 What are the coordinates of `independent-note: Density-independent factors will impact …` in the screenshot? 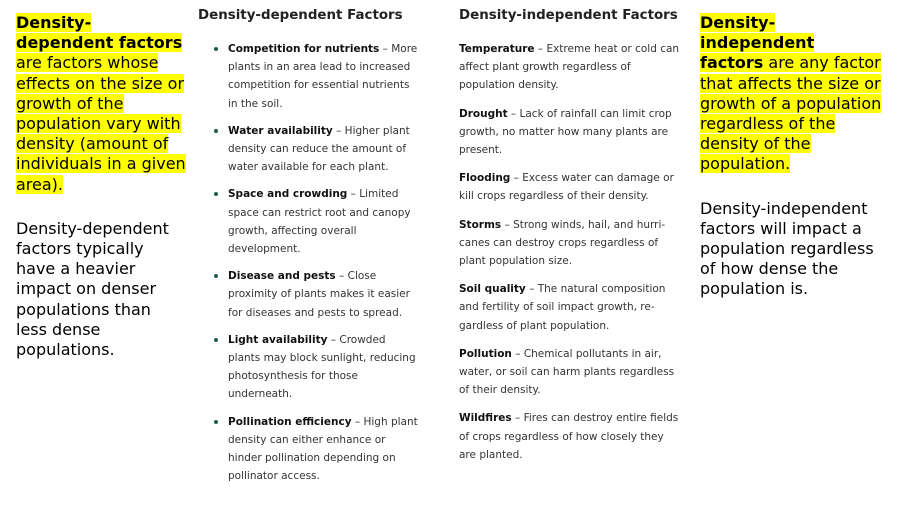 It's located at (787, 248).